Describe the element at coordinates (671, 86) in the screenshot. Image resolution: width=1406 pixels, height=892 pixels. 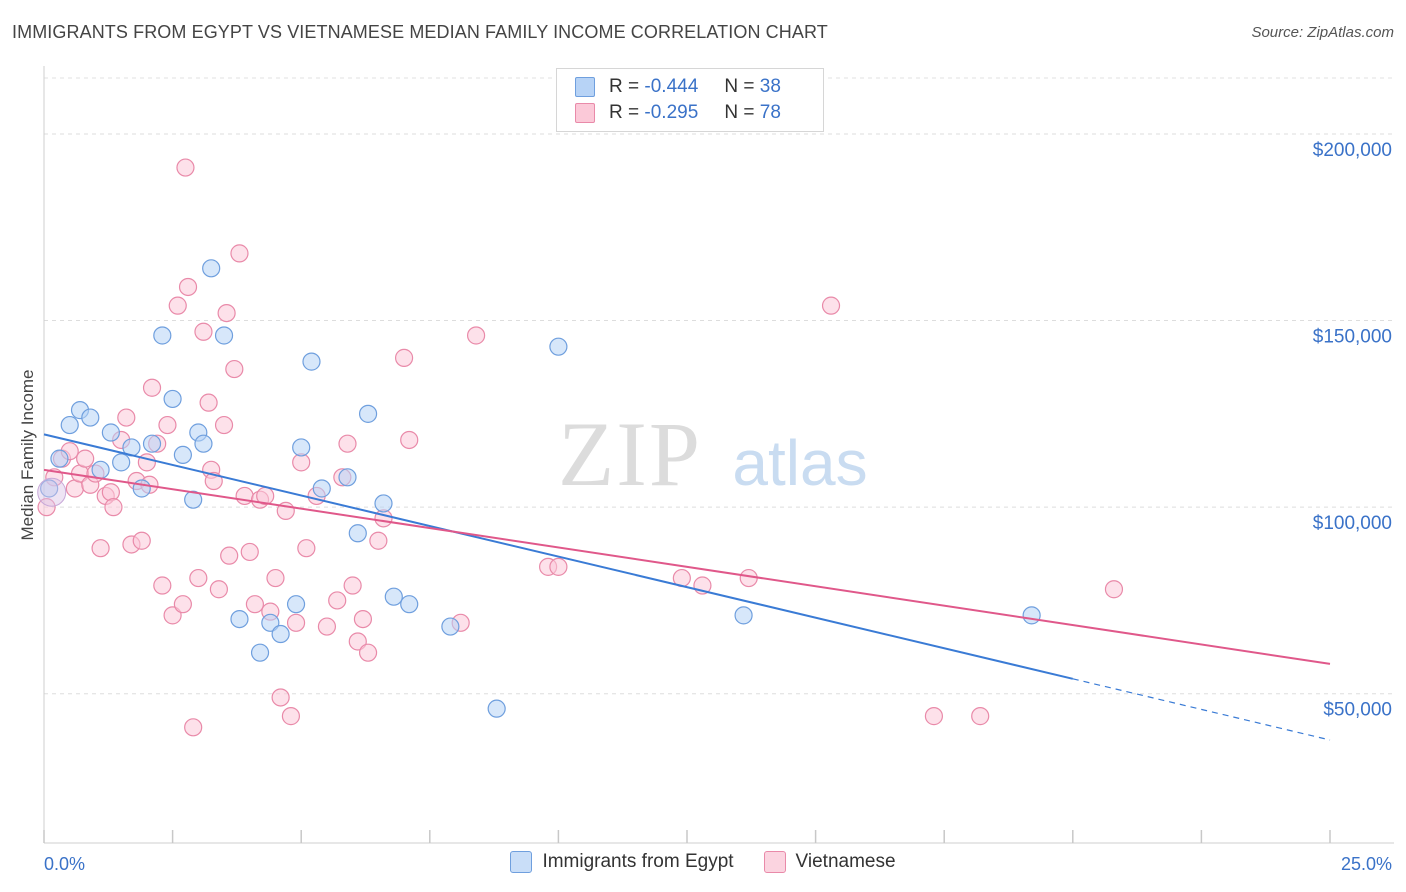
I see `r-value: -0.444` at that location.